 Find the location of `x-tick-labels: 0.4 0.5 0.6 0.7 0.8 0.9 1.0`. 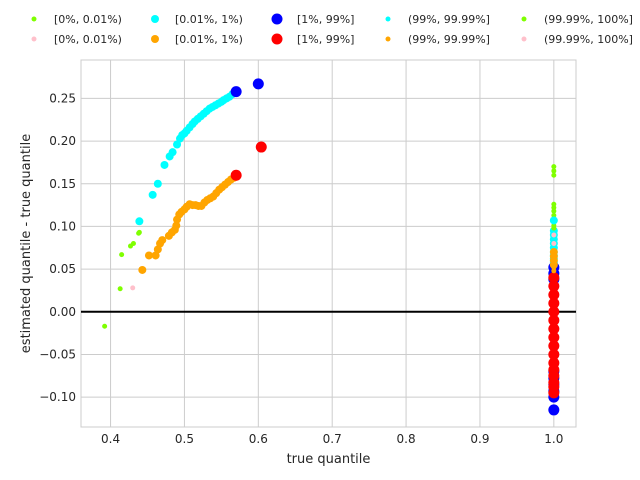

x-tick-labels: 0.4 0.5 0.6 0.7 0.8 0.9 1.0 is located at coordinates (332, 439).